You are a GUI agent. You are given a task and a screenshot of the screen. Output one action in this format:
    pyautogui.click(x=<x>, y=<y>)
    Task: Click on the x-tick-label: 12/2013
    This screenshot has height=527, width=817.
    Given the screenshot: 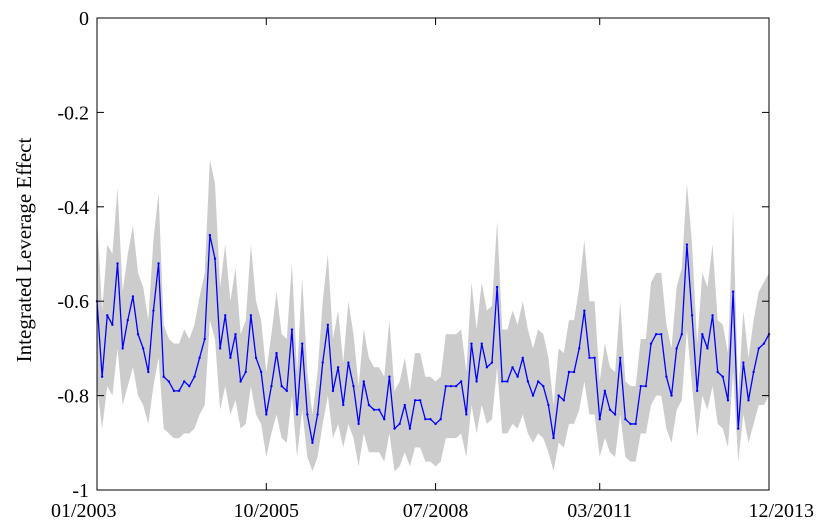 What is the action you would take?
    pyautogui.click(x=781, y=511)
    